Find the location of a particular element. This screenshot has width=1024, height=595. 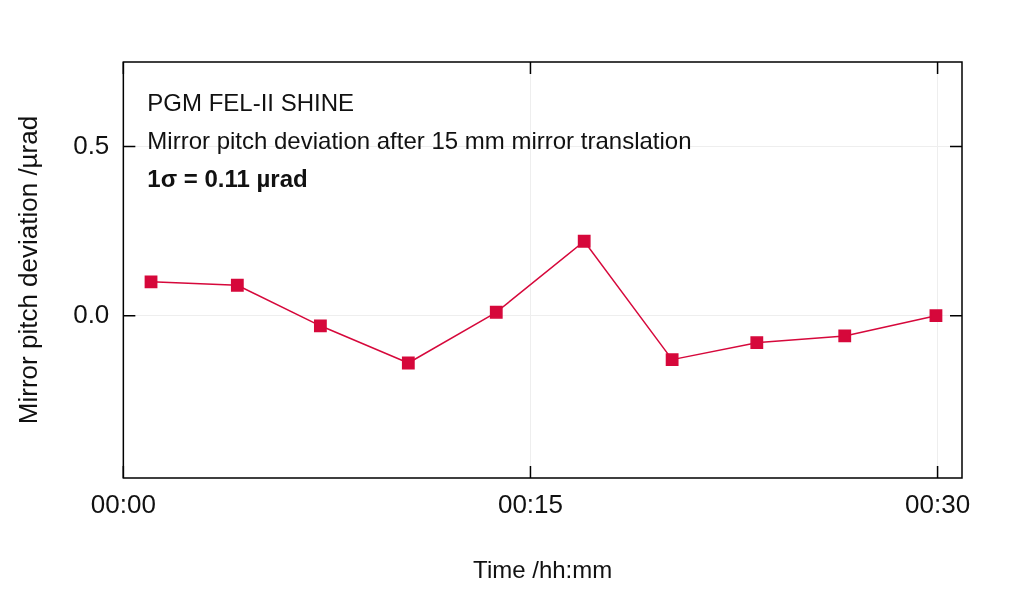

x-axis-title: Time /hh:mm is located at coordinates (543, 570).